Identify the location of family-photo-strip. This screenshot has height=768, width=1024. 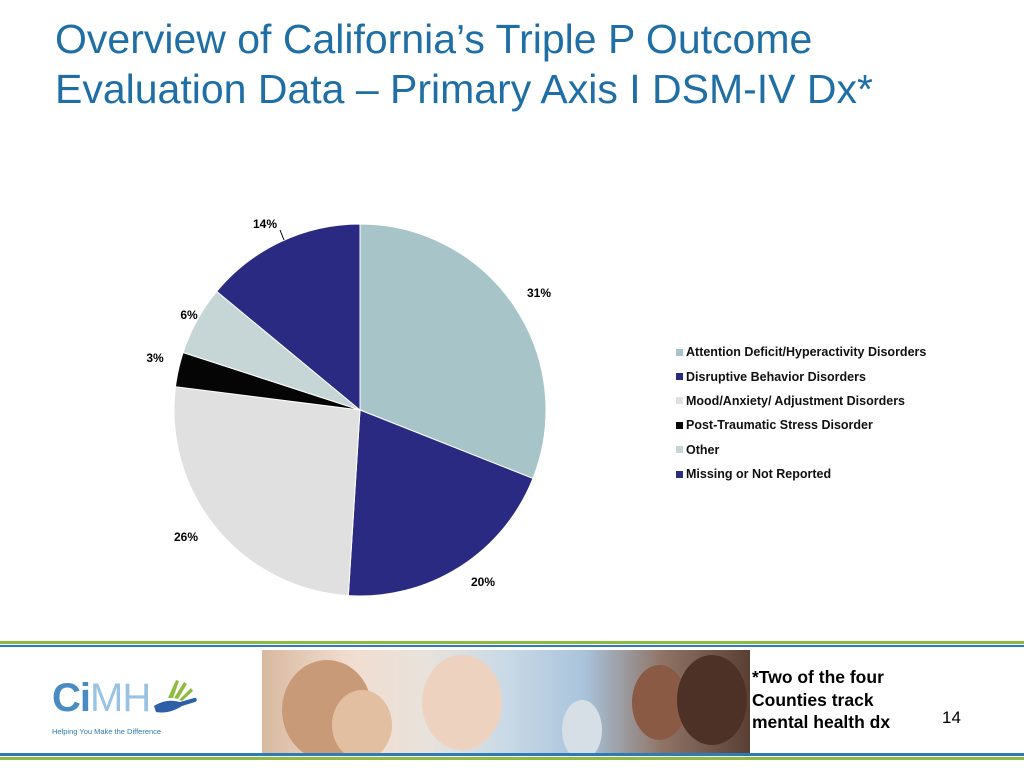
(506, 701).